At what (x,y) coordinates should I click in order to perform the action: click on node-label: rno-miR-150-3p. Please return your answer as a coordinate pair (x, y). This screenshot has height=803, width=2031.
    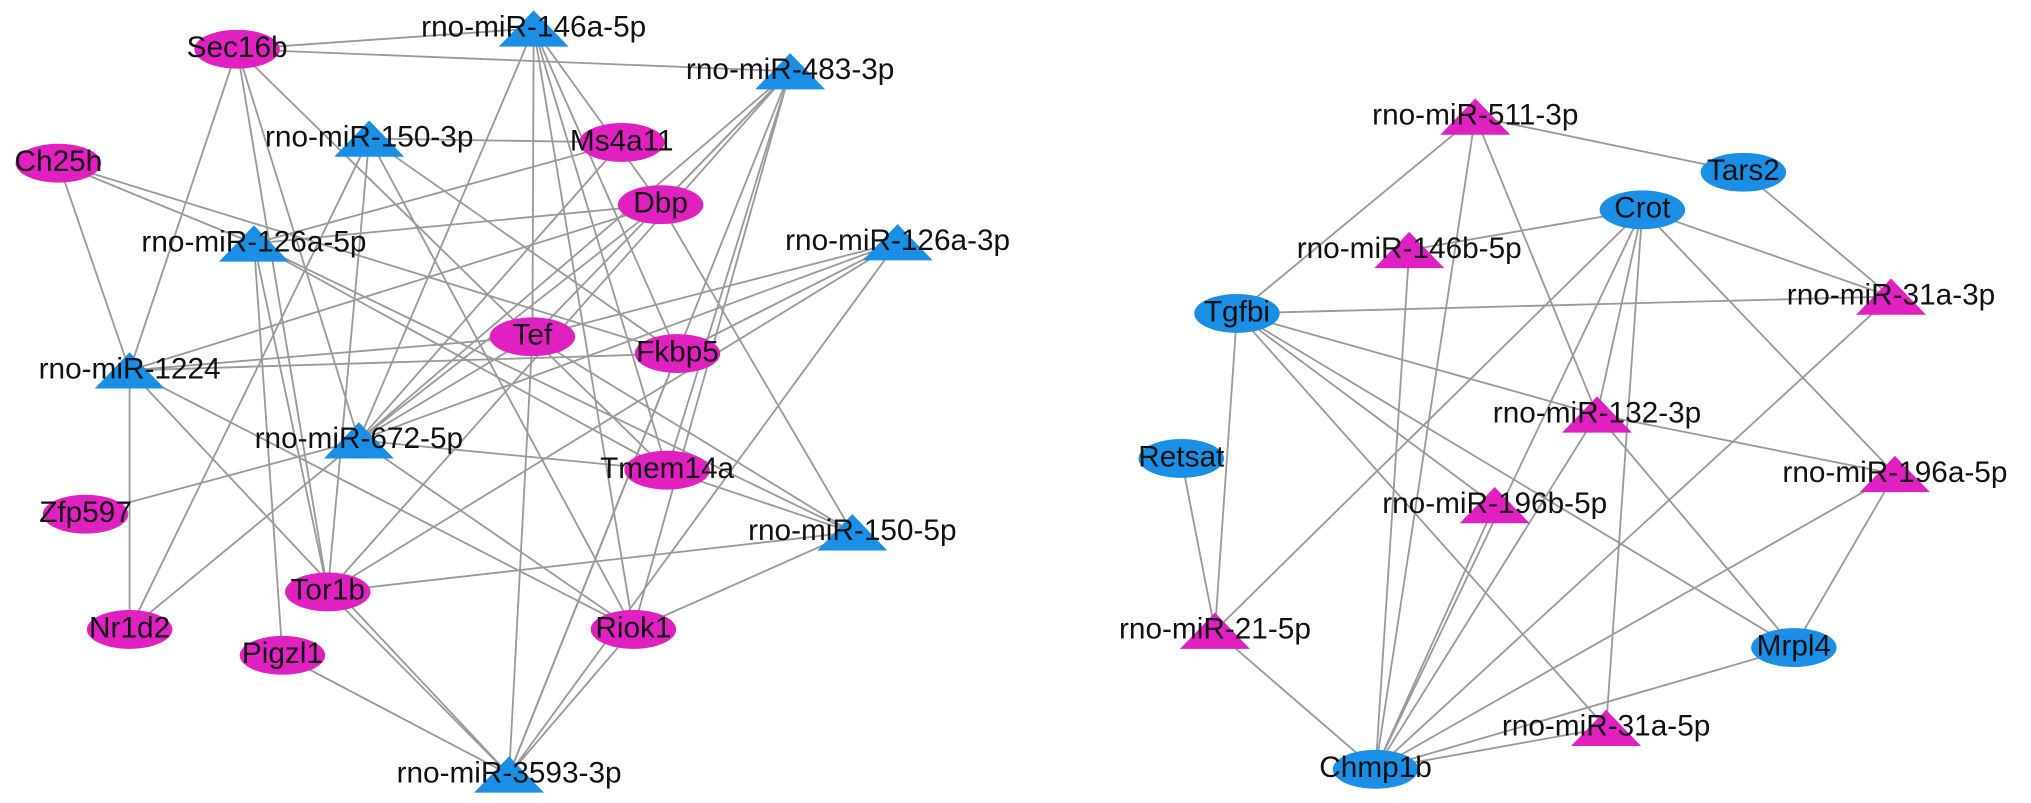
    Looking at the image, I should click on (369, 136).